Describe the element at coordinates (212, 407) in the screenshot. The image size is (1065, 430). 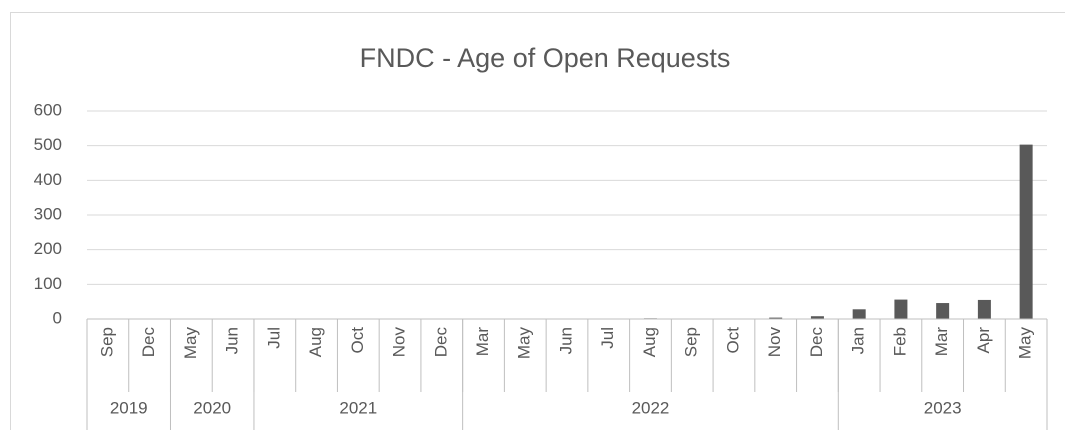
I see `group-label: 2020` at that location.